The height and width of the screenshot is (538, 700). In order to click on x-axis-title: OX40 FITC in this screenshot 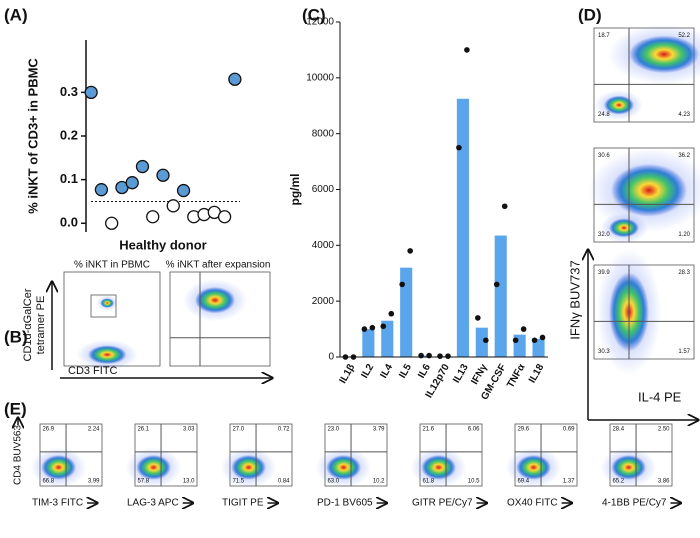, I will do `click(532, 503)`.